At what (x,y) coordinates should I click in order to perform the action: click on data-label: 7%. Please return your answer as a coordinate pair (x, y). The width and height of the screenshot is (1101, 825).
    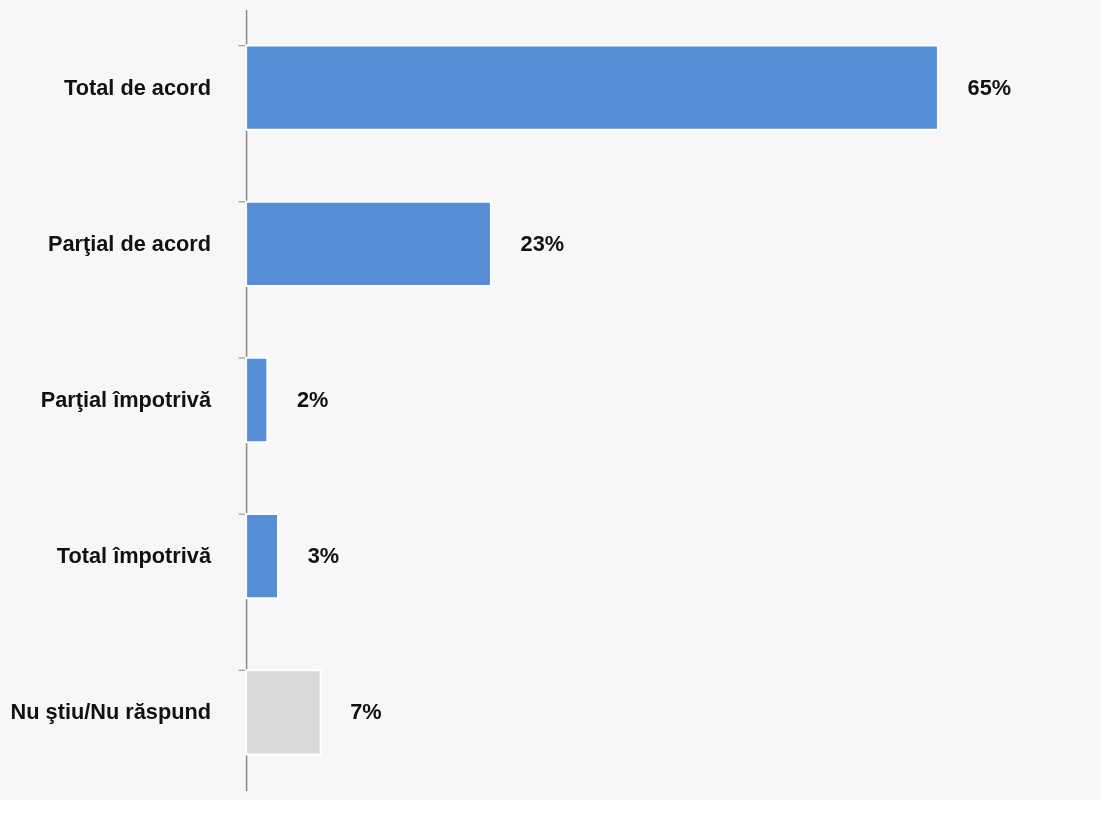
    Looking at the image, I should click on (366, 712).